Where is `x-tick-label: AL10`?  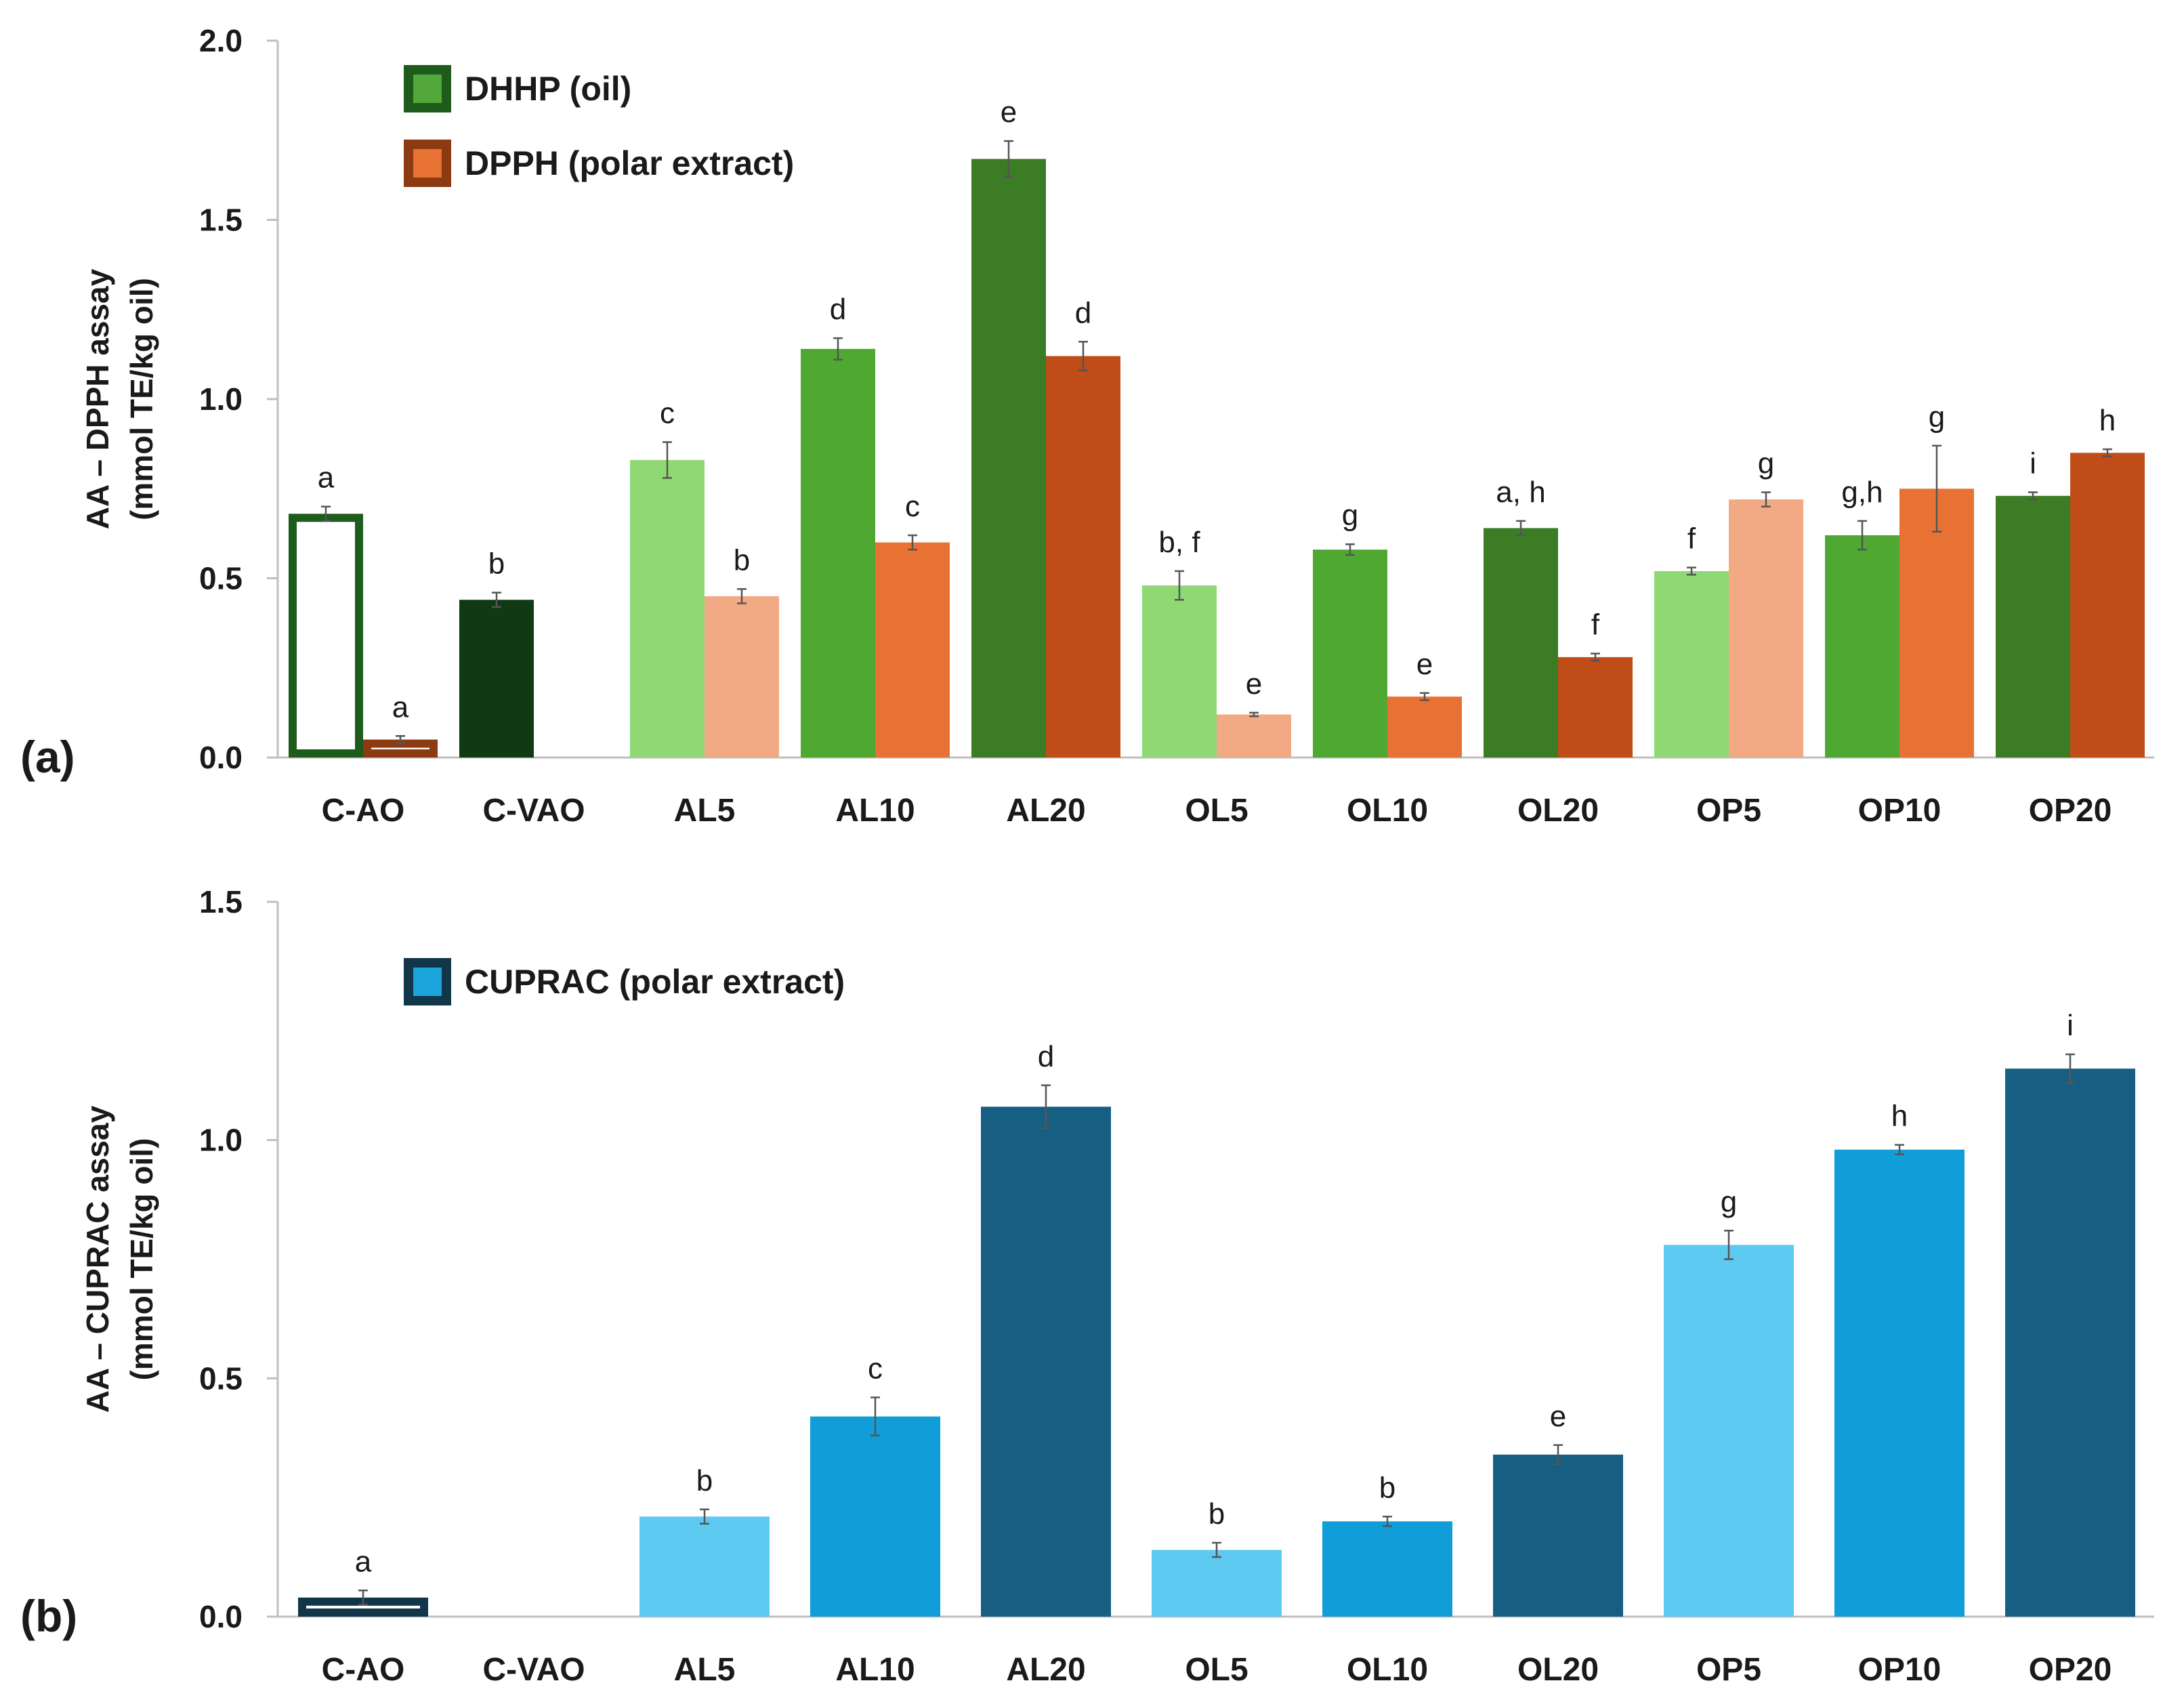 x-tick-label: AL10 is located at coordinates (875, 1670).